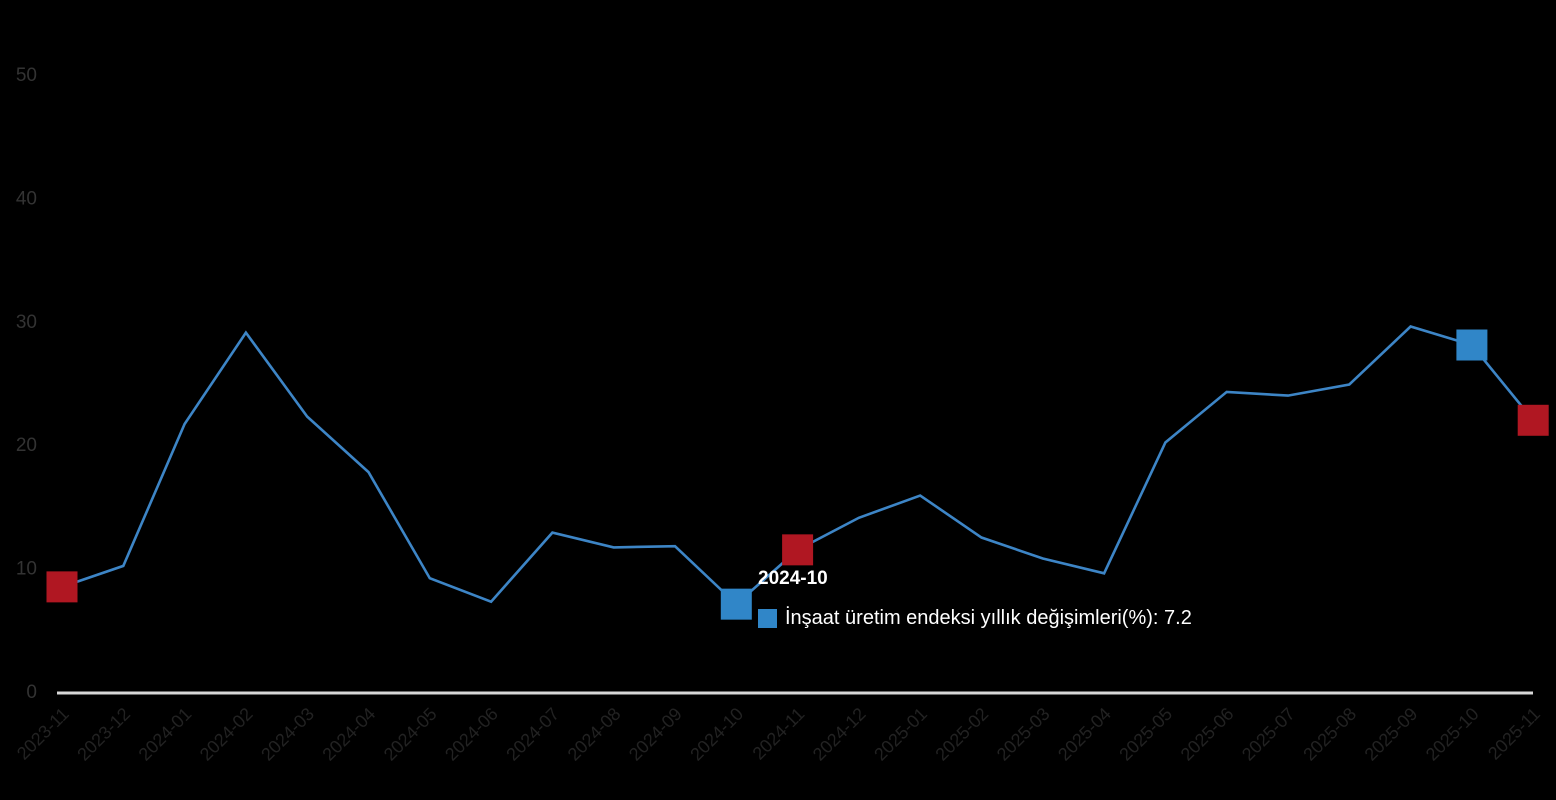  I want to click on x-axis-tick-label: 2024-07, so click(532, 734).